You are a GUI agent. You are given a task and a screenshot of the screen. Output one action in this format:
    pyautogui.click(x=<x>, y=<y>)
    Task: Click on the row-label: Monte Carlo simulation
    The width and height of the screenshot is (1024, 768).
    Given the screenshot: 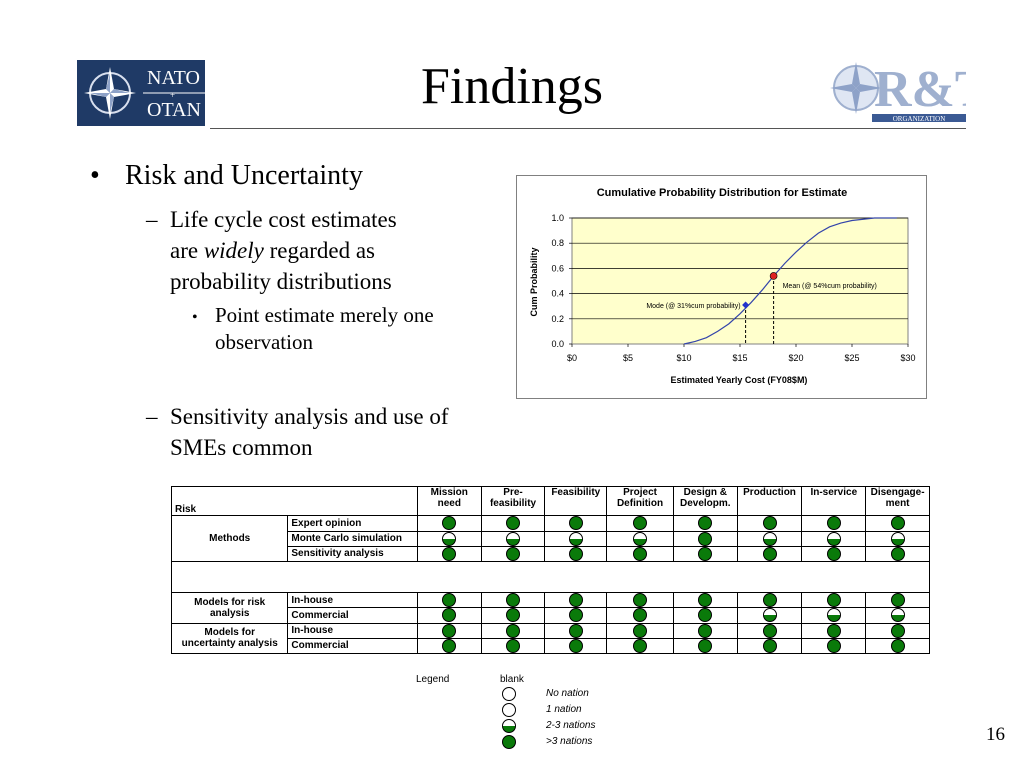 What is the action you would take?
    pyautogui.click(x=352, y=538)
    